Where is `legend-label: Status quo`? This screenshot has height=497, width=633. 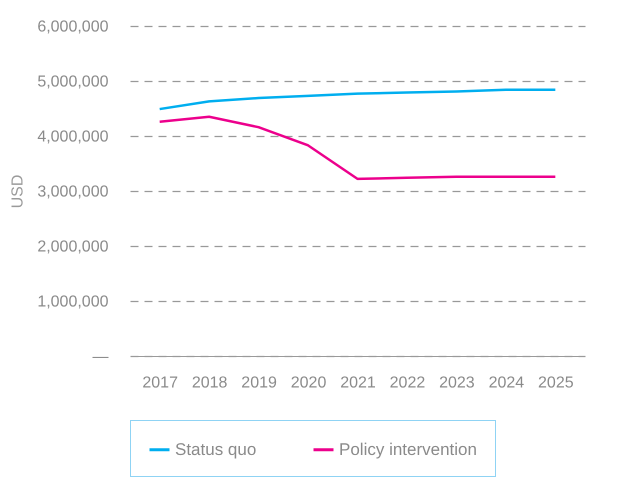
legend-label: Status quo is located at coordinates (215, 449).